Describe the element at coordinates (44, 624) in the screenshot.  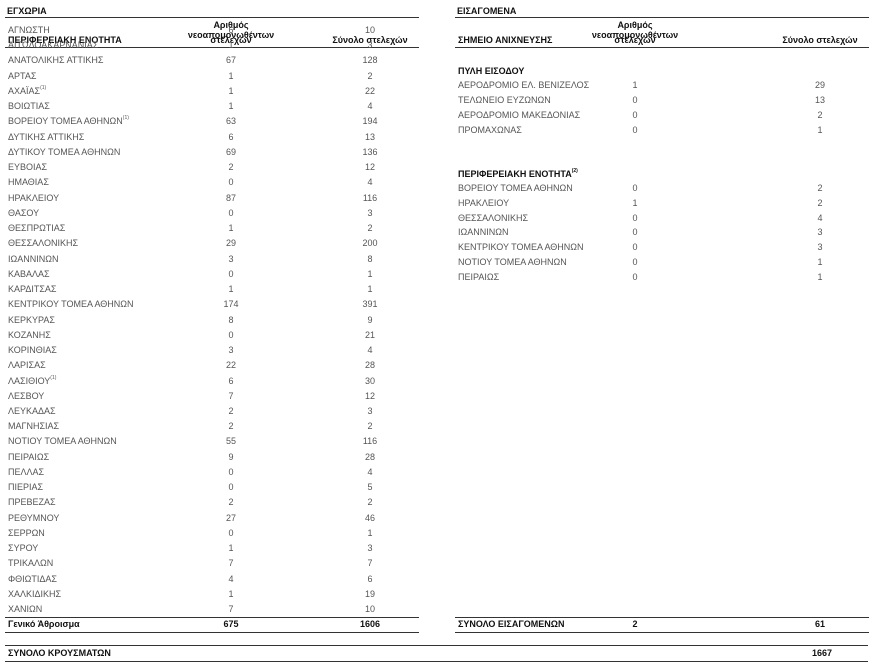
I see `total-label: Γενικό Άθροισμα` at that location.